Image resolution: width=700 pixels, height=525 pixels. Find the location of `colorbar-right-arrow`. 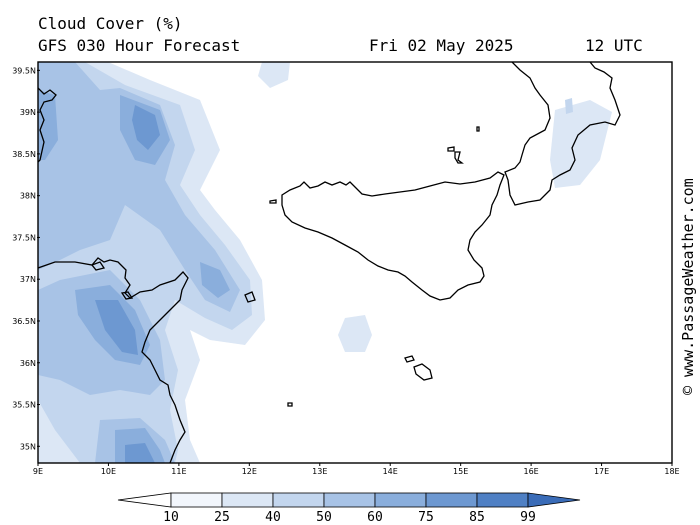

colorbar-right-arrow is located at coordinates (554, 500).